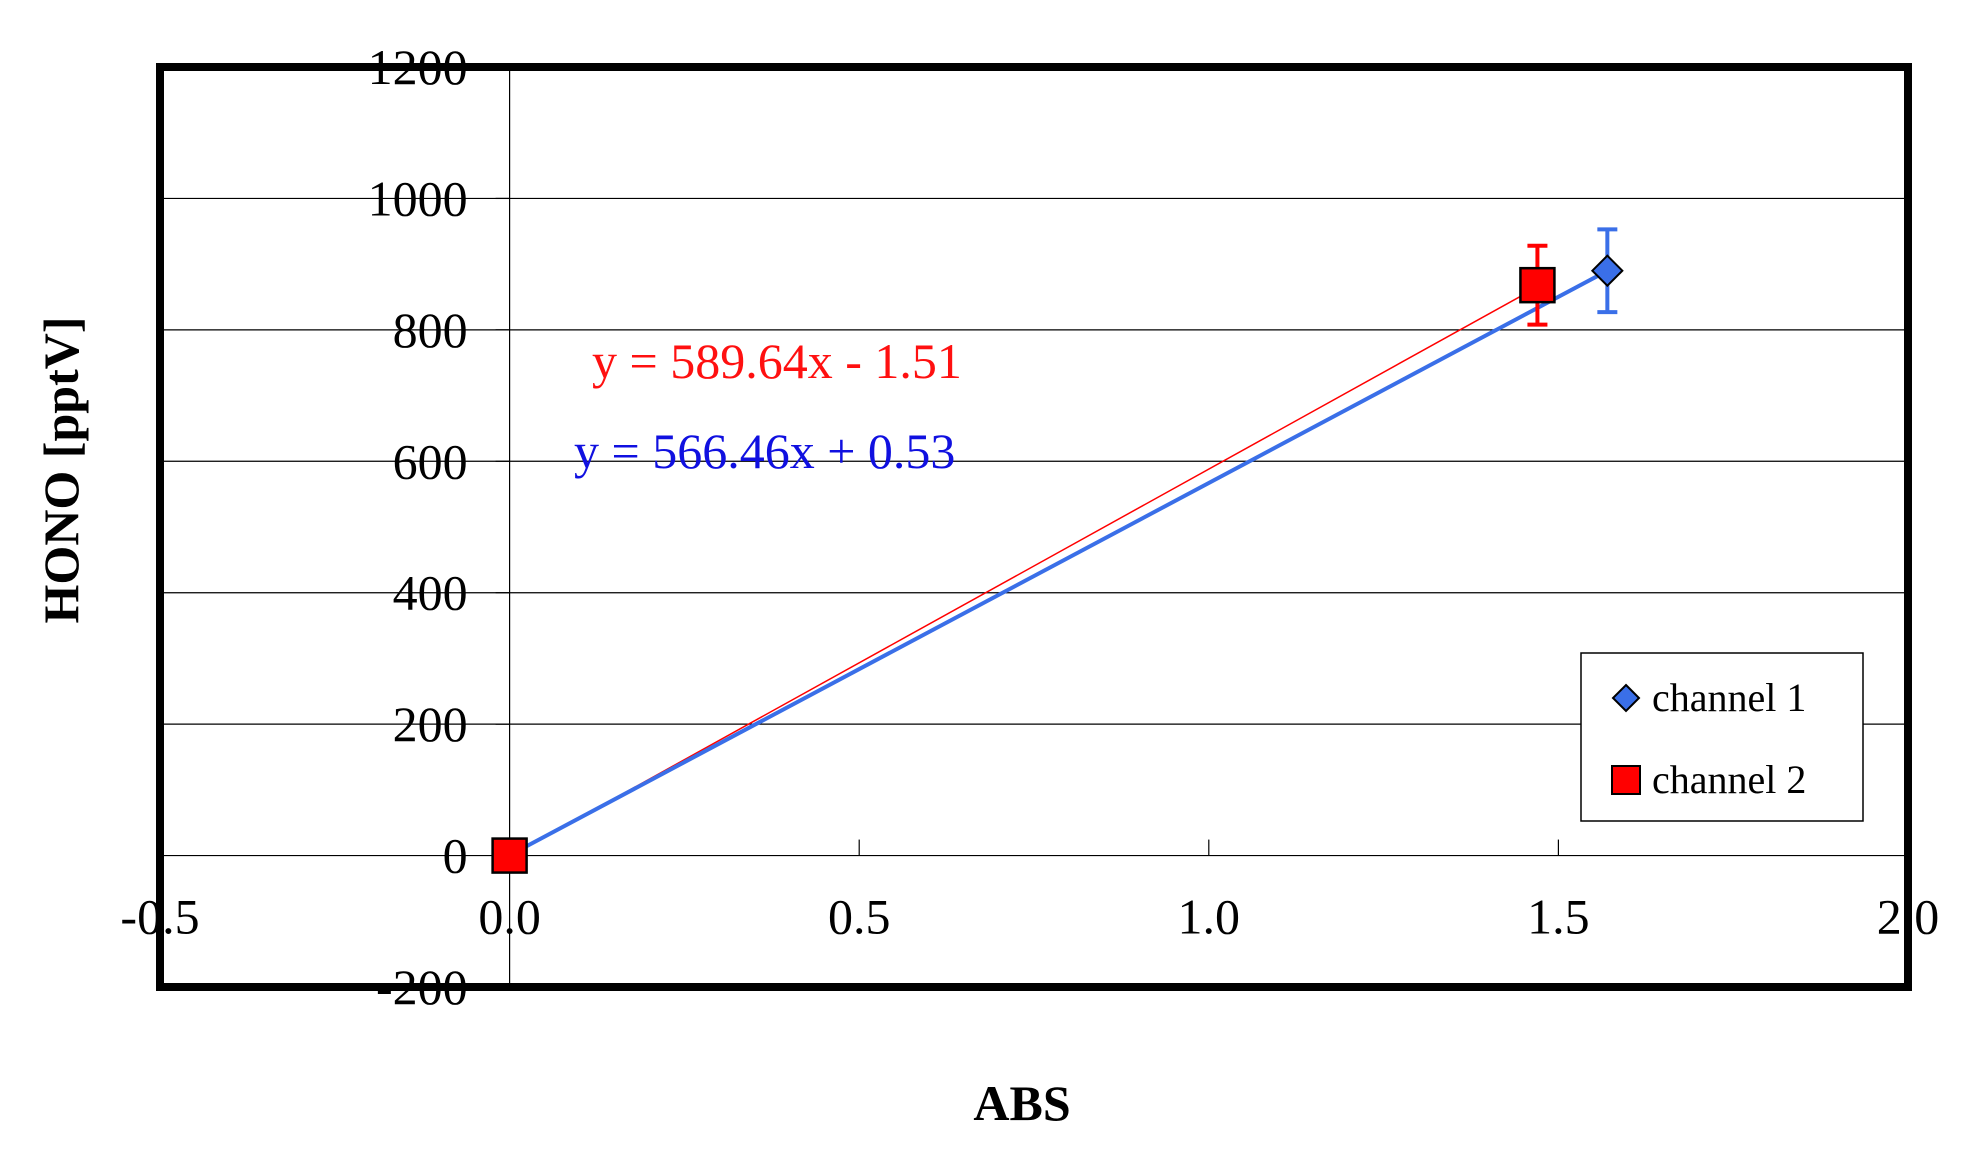 This screenshot has width=1982, height=1174. What do you see at coordinates (422, 987) in the screenshot?
I see `y-tick-label: -200` at bounding box center [422, 987].